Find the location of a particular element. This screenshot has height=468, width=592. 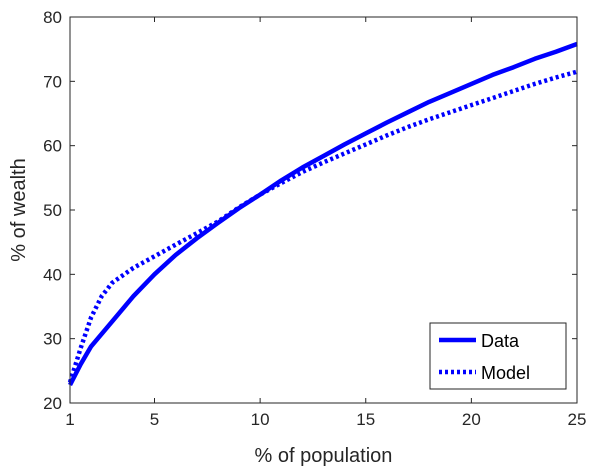

y-tick-label: 40 is located at coordinates (52, 274).